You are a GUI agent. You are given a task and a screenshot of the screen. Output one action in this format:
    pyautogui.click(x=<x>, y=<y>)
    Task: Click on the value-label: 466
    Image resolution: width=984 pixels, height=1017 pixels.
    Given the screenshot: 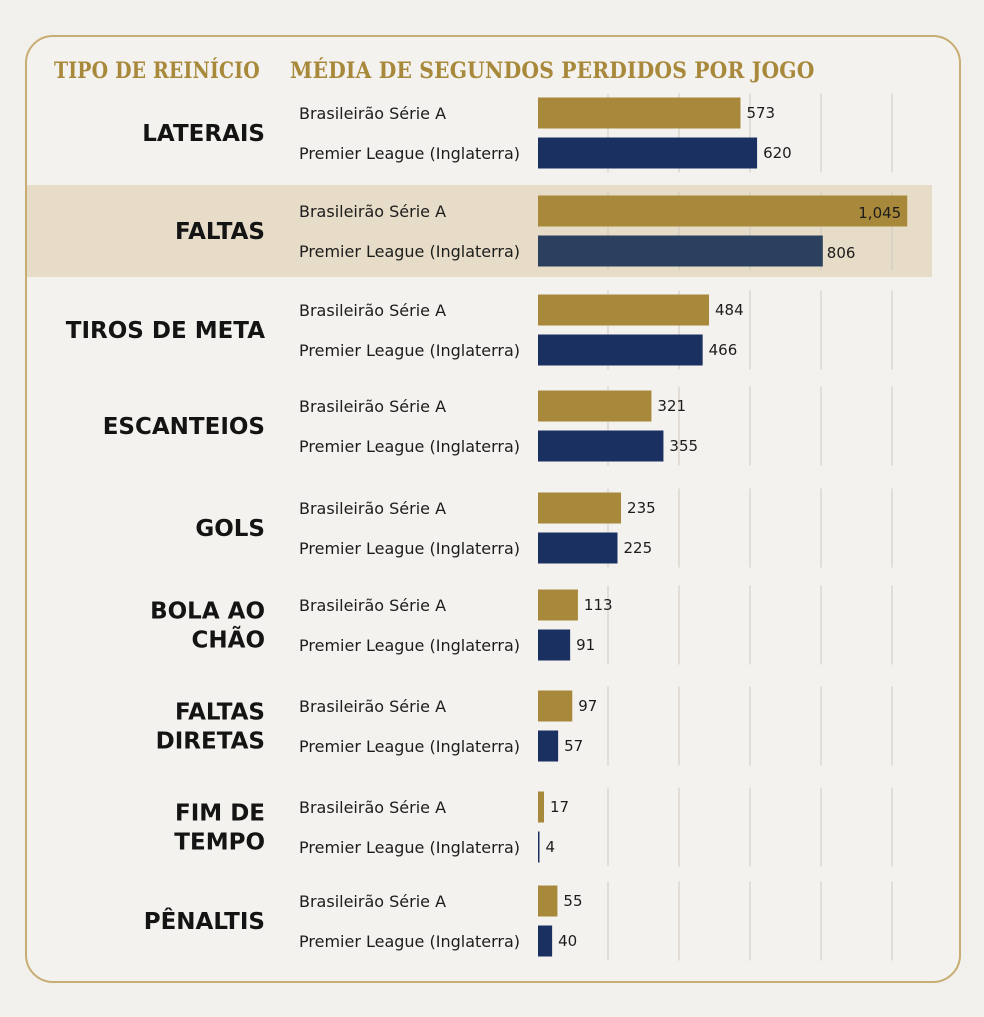 What is the action you would take?
    pyautogui.click(x=723, y=350)
    